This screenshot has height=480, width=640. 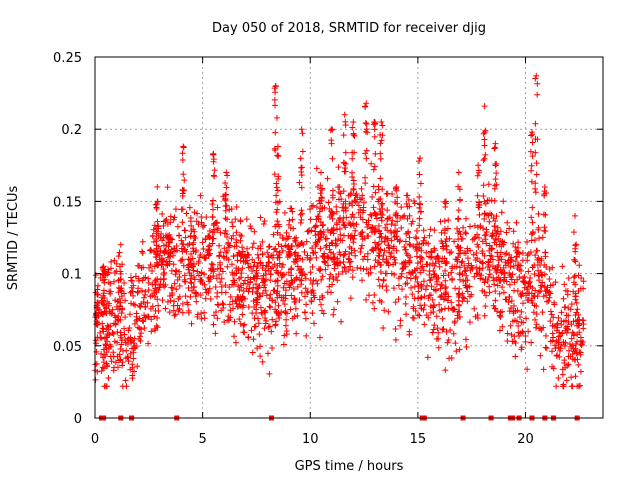 What do you see at coordinates (420, 158) in the screenshot?
I see `data-point-peak` at bounding box center [420, 158].